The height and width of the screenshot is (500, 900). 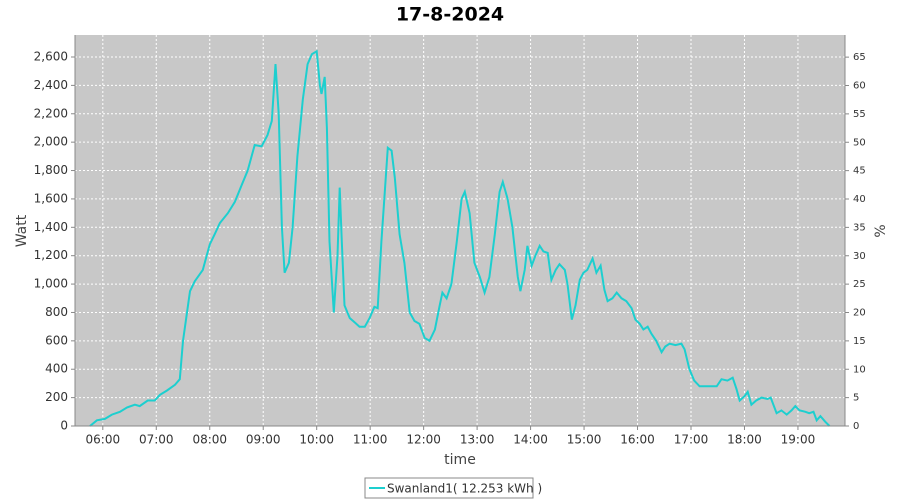 What do you see at coordinates (859, 171) in the screenshot?
I see `y2-tick-label: 45` at bounding box center [859, 171].